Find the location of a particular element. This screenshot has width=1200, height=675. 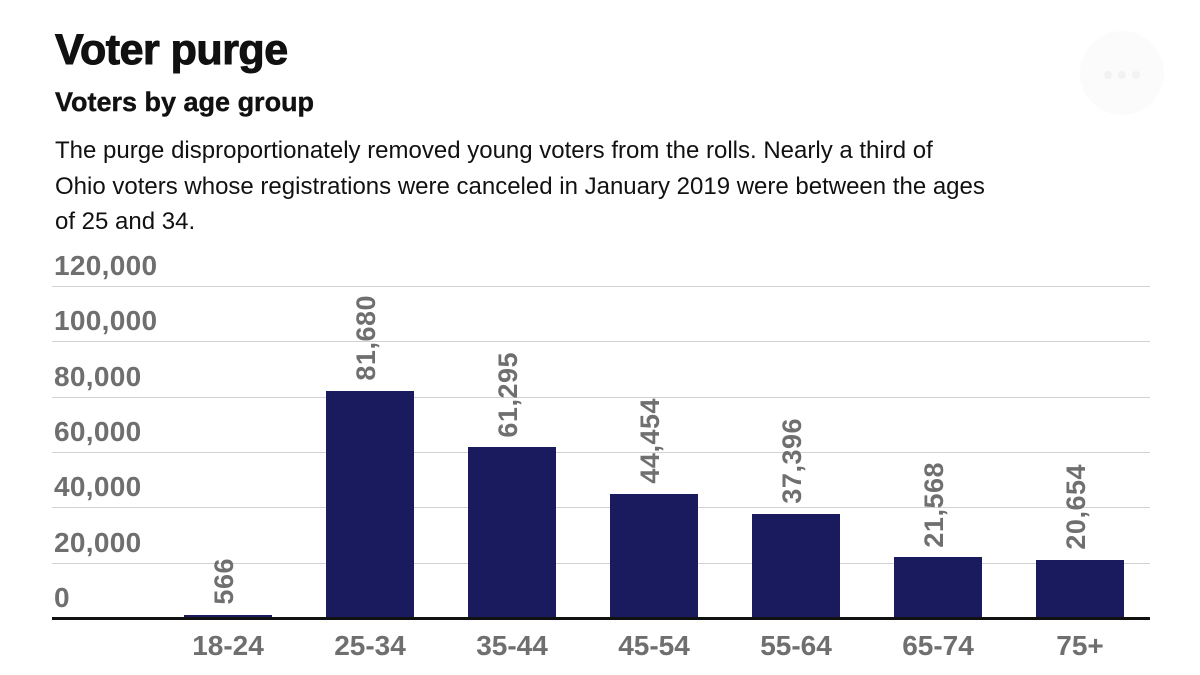

y-tick-label: 100,000 is located at coordinates (106, 321).